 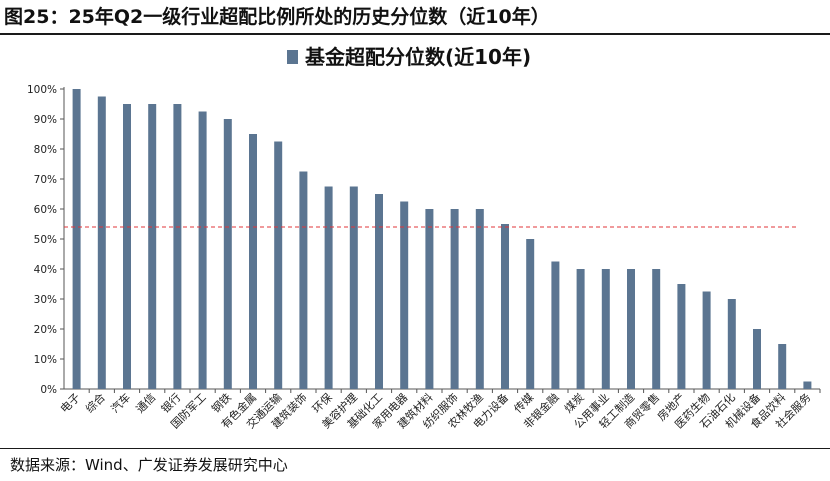 What do you see at coordinates (48, 390) in the screenshot?
I see `y-tick-label: 0%` at bounding box center [48, 390].